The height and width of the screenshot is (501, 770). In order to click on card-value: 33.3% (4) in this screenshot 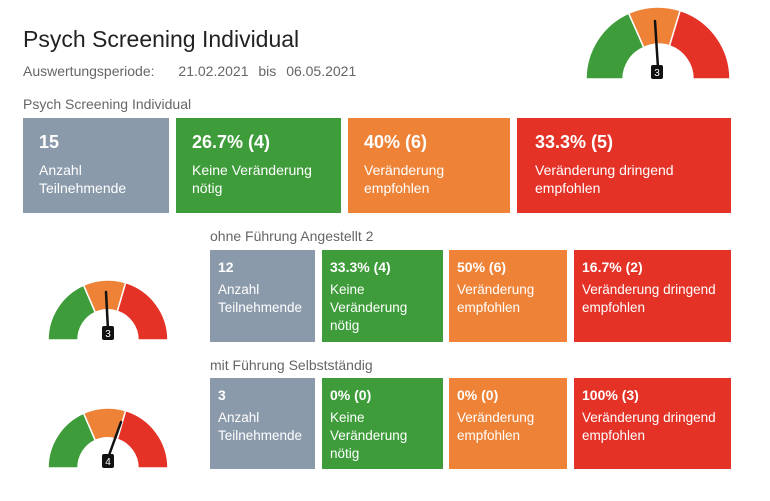, I will do `click(360, 267)`.